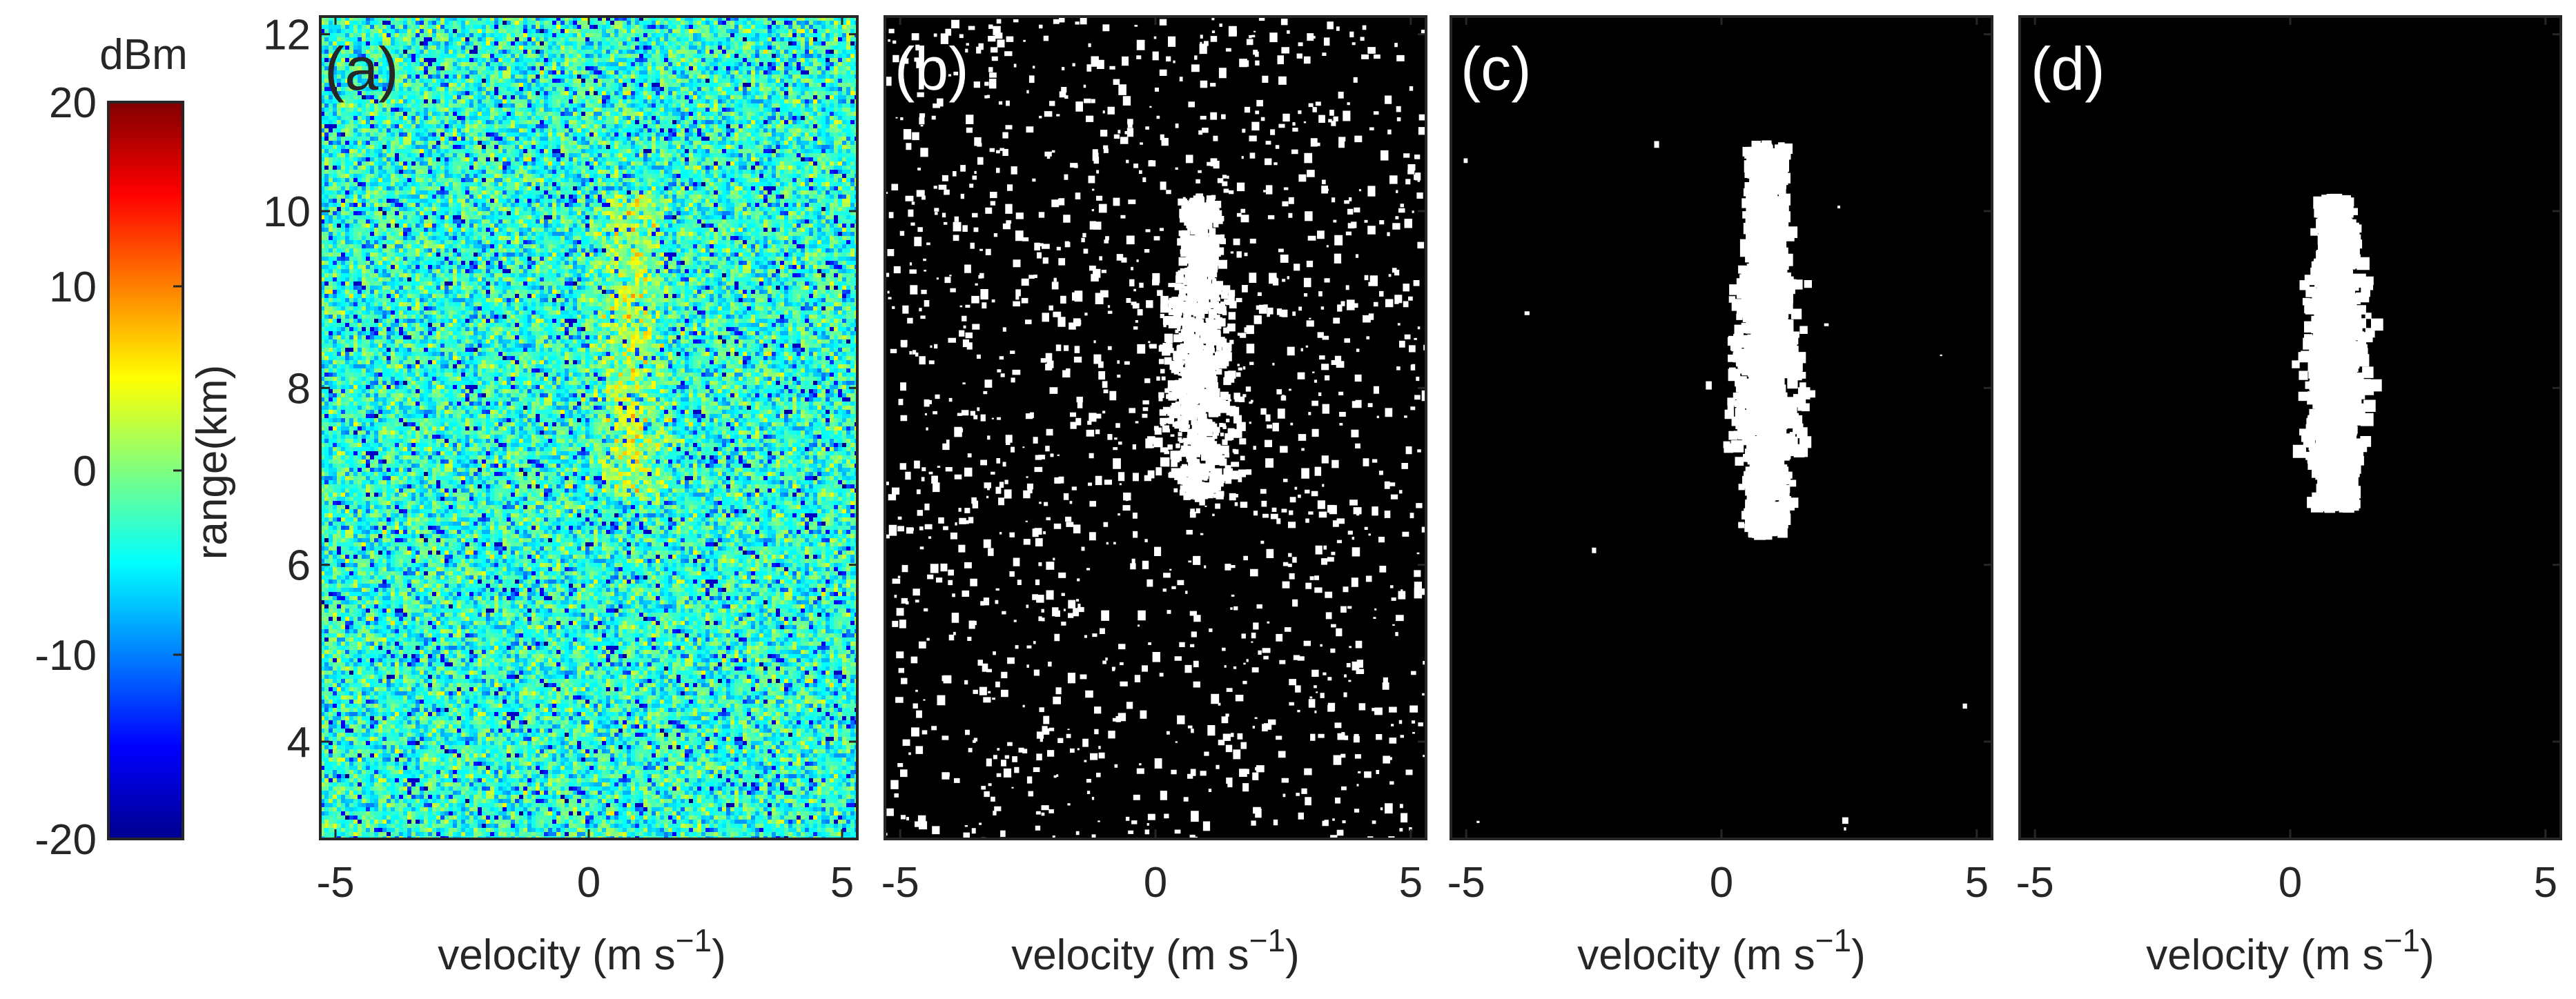 This screenshot has height=999, width=2576. What do you see at coordinates (1155, 950) in the screenshot?
I see `x-axis-label-b: velocity (m s−1)` at bounding box center [1155, 950].